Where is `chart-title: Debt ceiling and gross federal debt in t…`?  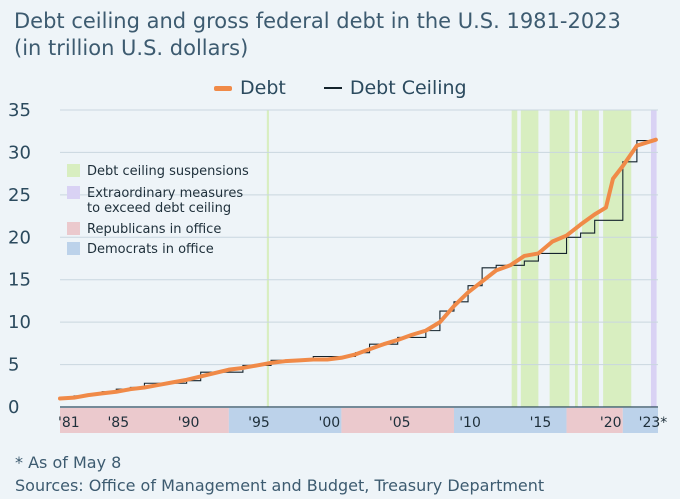 chart-title: Debt ceiling and gross federal debt in t… is located at coordinates (344, 35).